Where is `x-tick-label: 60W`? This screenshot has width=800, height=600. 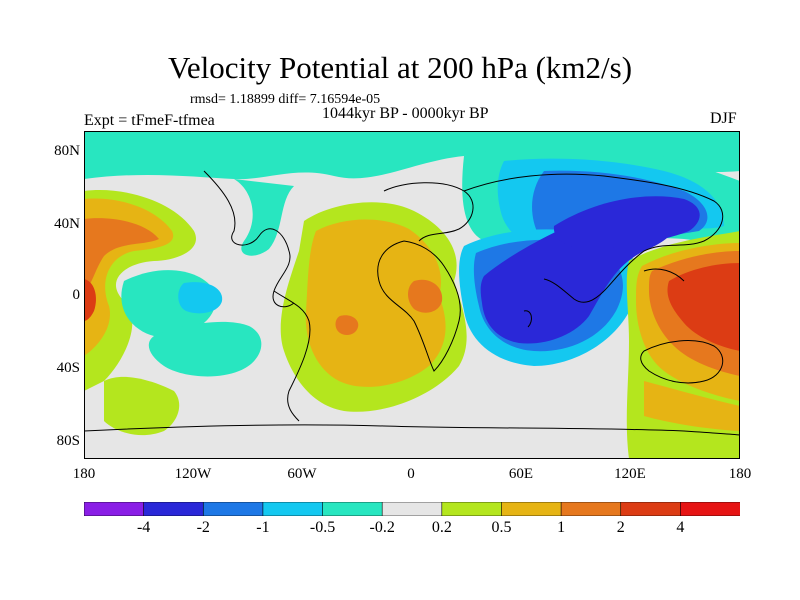 x-tick-label: 60W is located at coordinates (302, 474).